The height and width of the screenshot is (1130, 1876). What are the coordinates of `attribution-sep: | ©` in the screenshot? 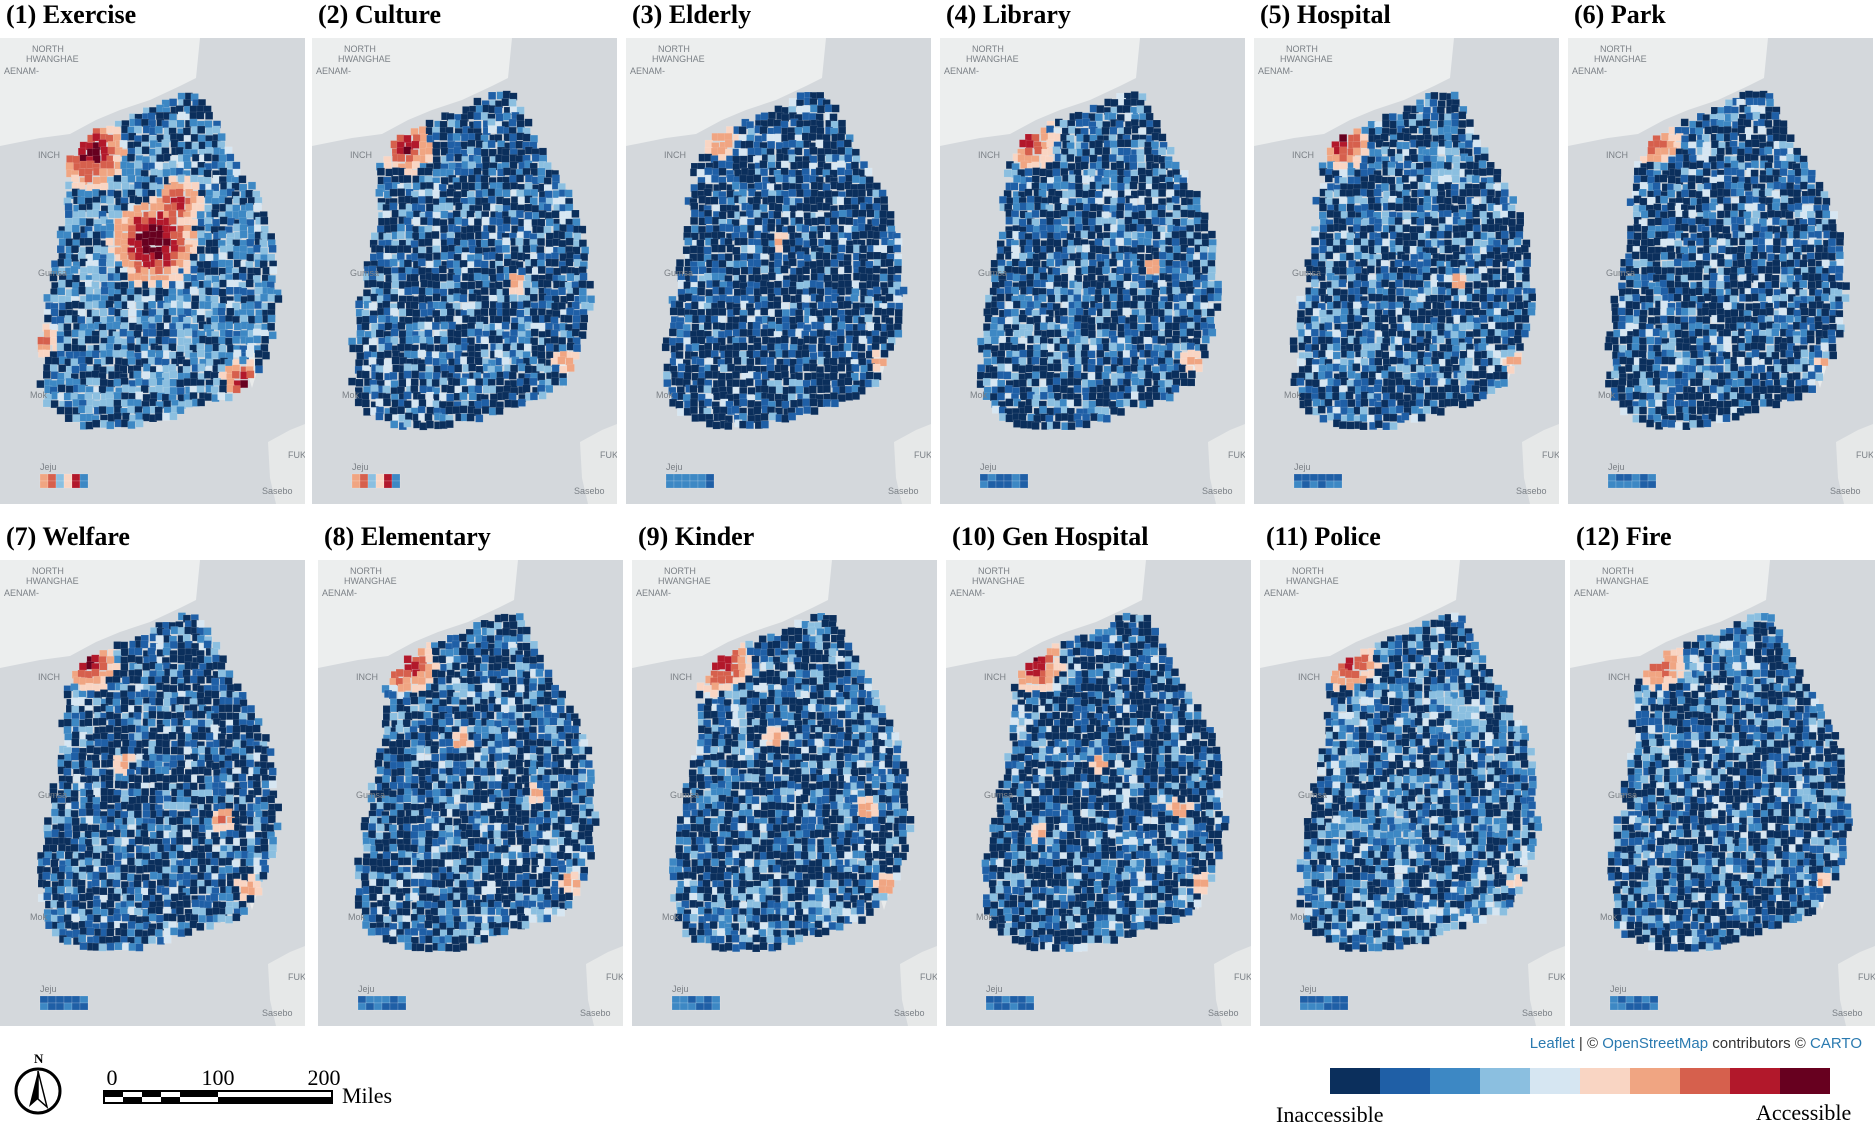 It's located at (1588, 1043).